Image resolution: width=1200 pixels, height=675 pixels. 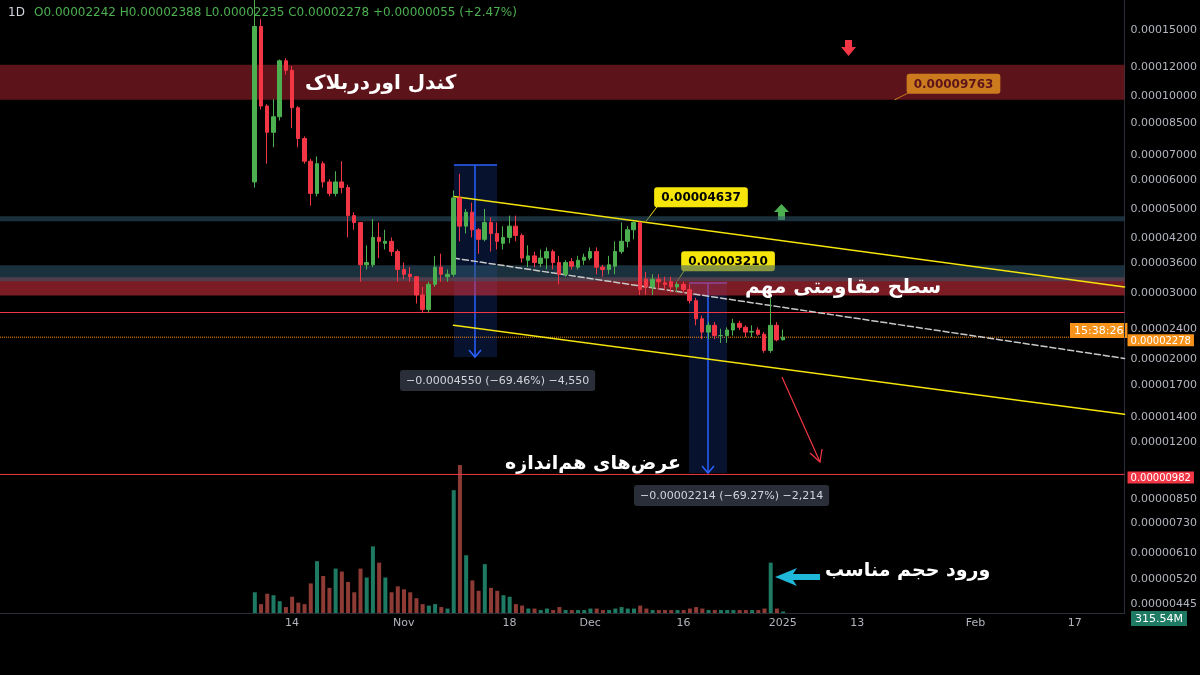 What do you see at coordinates (1074, 622) in the screenshot?
I see `x-tick-label: 17` at bounding box center [1074, 622].